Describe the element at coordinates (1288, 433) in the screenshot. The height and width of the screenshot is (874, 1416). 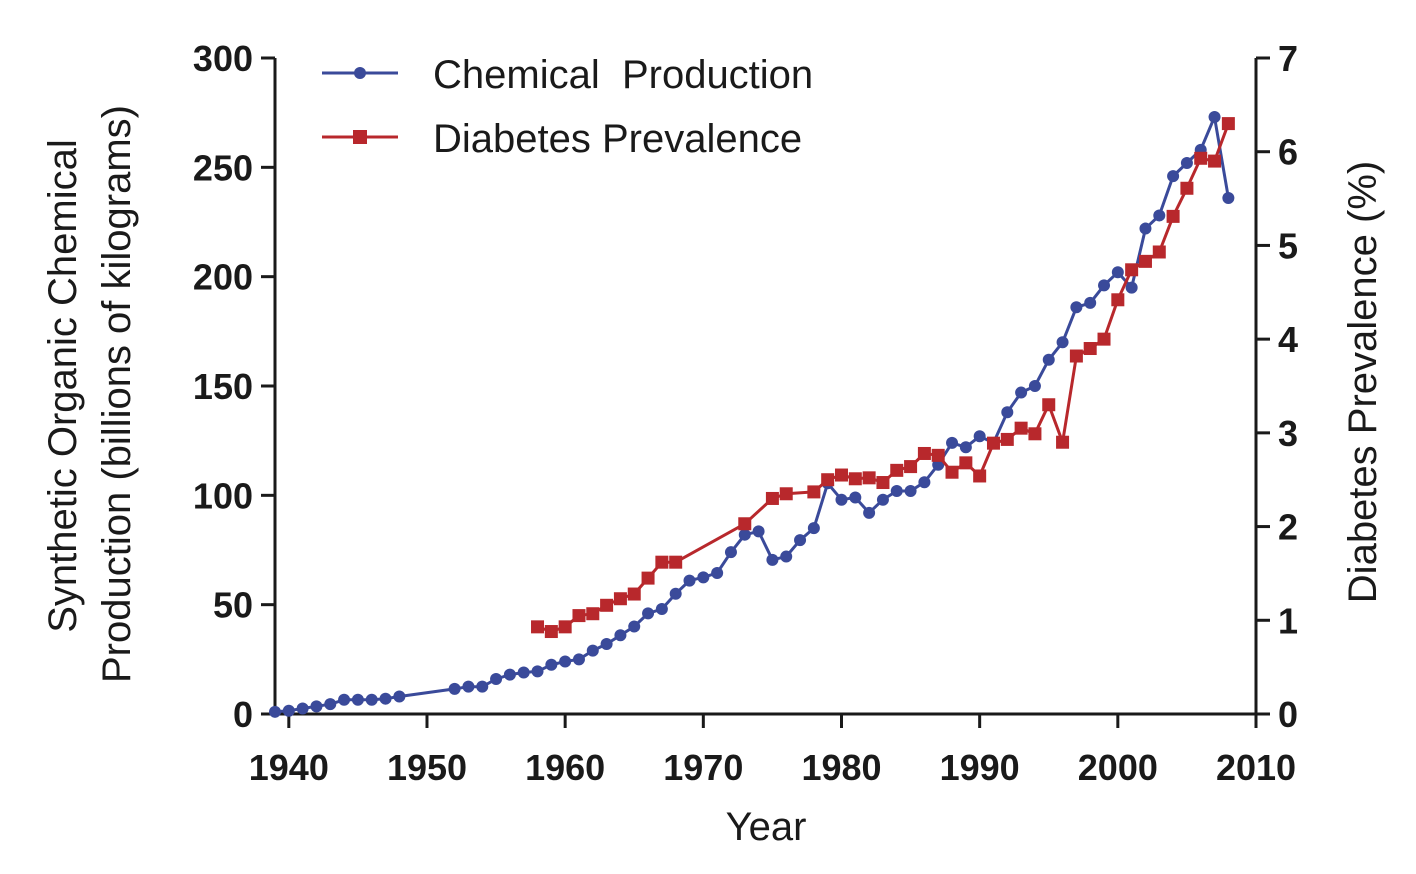
I see `y-right-tick-label: 3` at that location.